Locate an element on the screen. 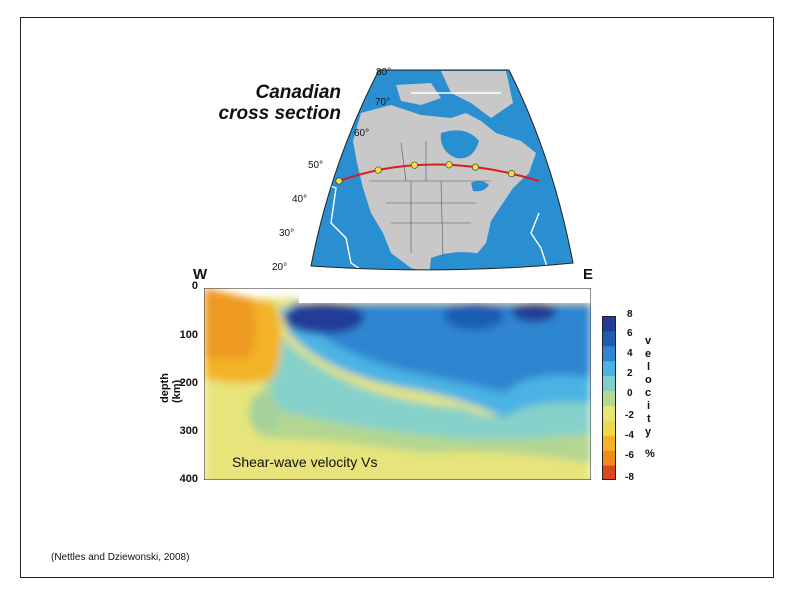 This screenshot has height=598, width=797. latitude-label: 60° is located at coordinates (362, 133).